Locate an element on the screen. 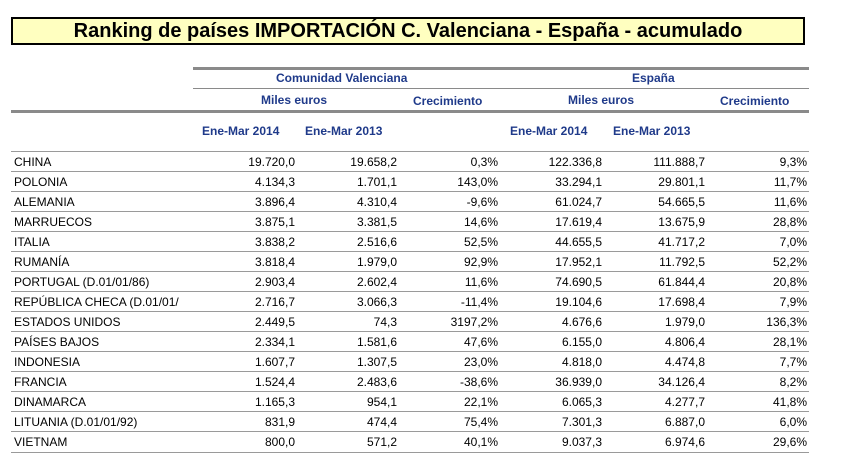 This screenshot has width=841, height=473. cv-growth-value: -11,4% is located at coordinates (479, 302).